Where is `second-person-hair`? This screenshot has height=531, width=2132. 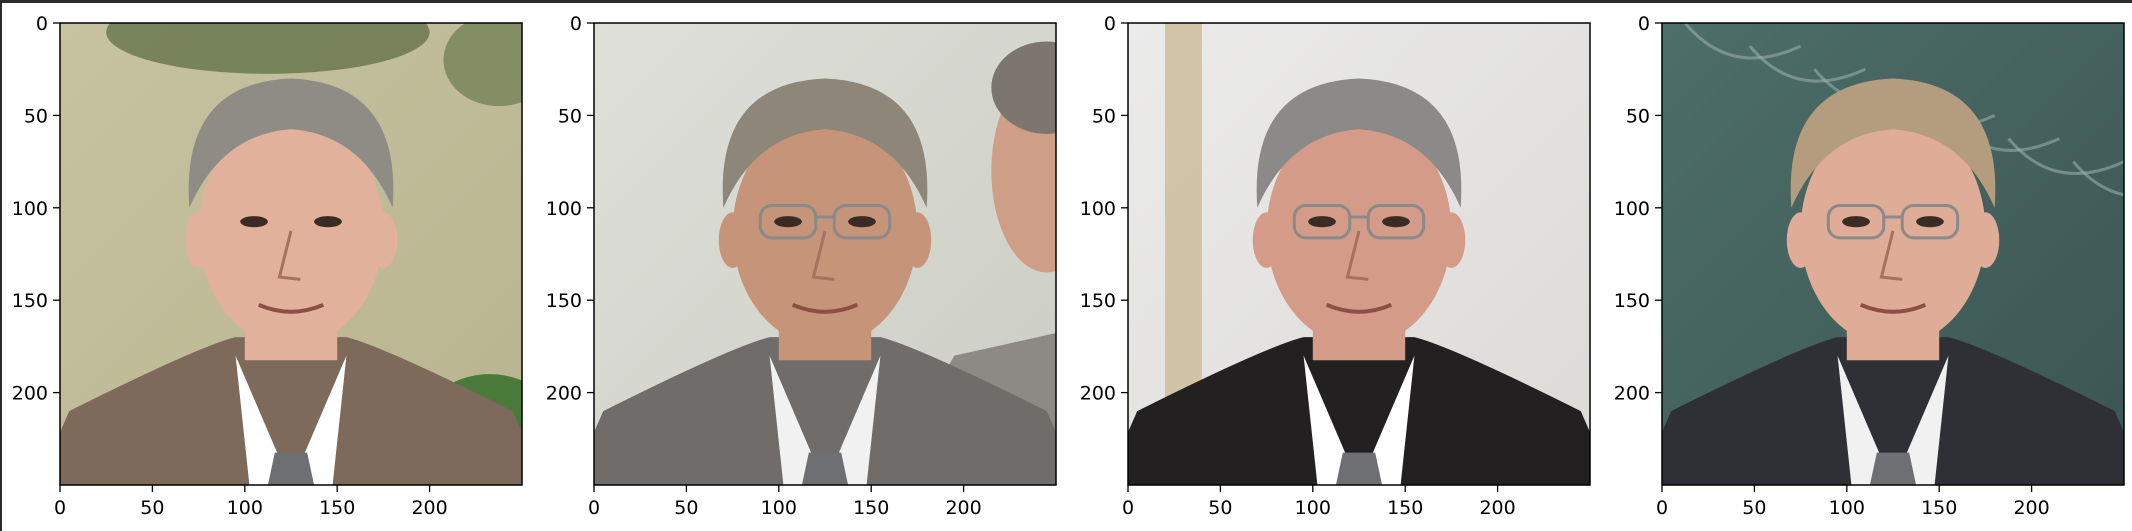
second-person-hair is located at coordinates (1023, 87).